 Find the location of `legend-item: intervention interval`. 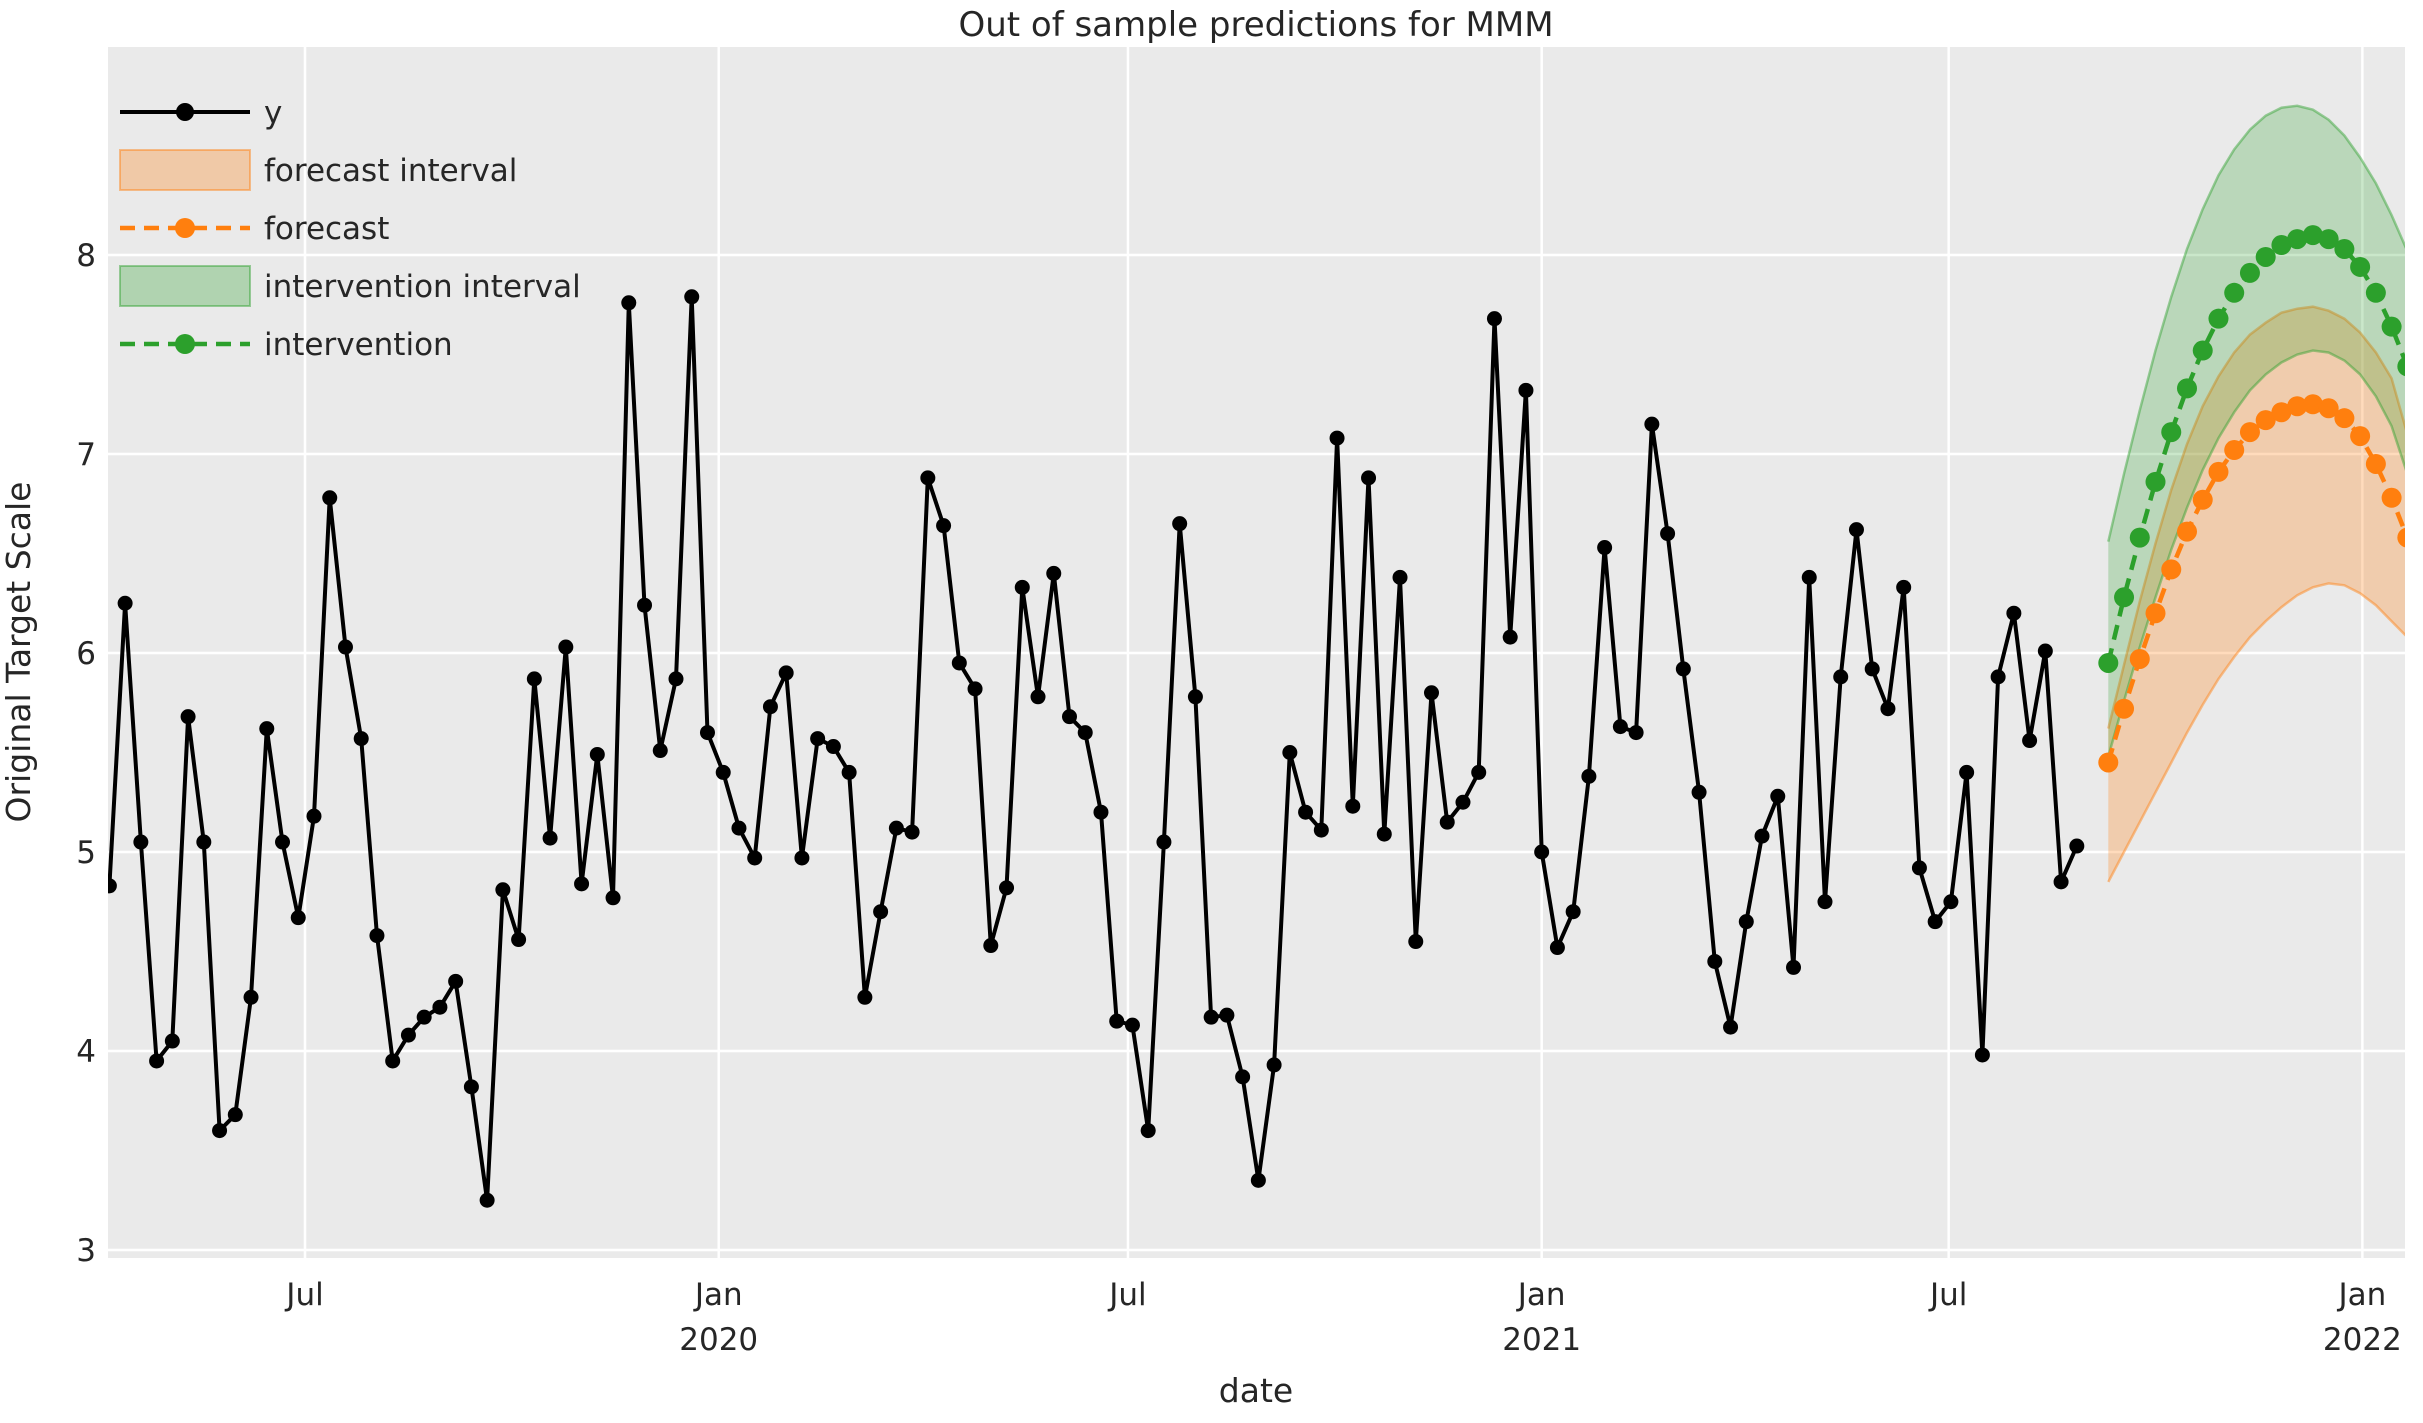

legend-item: intervention interval is located at coordinates (350, 286).